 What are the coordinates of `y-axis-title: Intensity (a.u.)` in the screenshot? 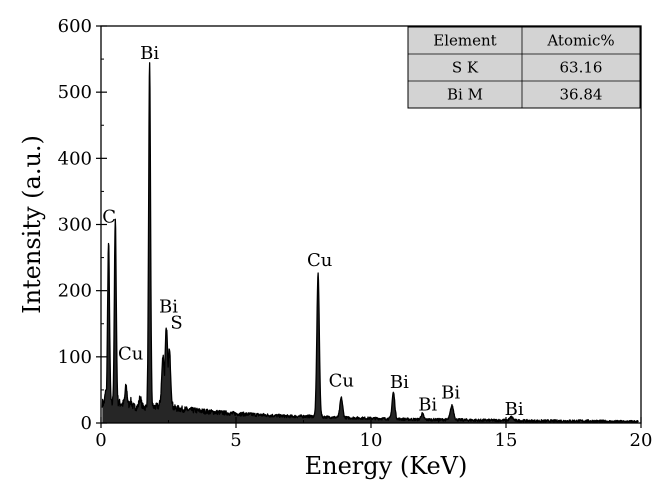 It's located at (32, 224).